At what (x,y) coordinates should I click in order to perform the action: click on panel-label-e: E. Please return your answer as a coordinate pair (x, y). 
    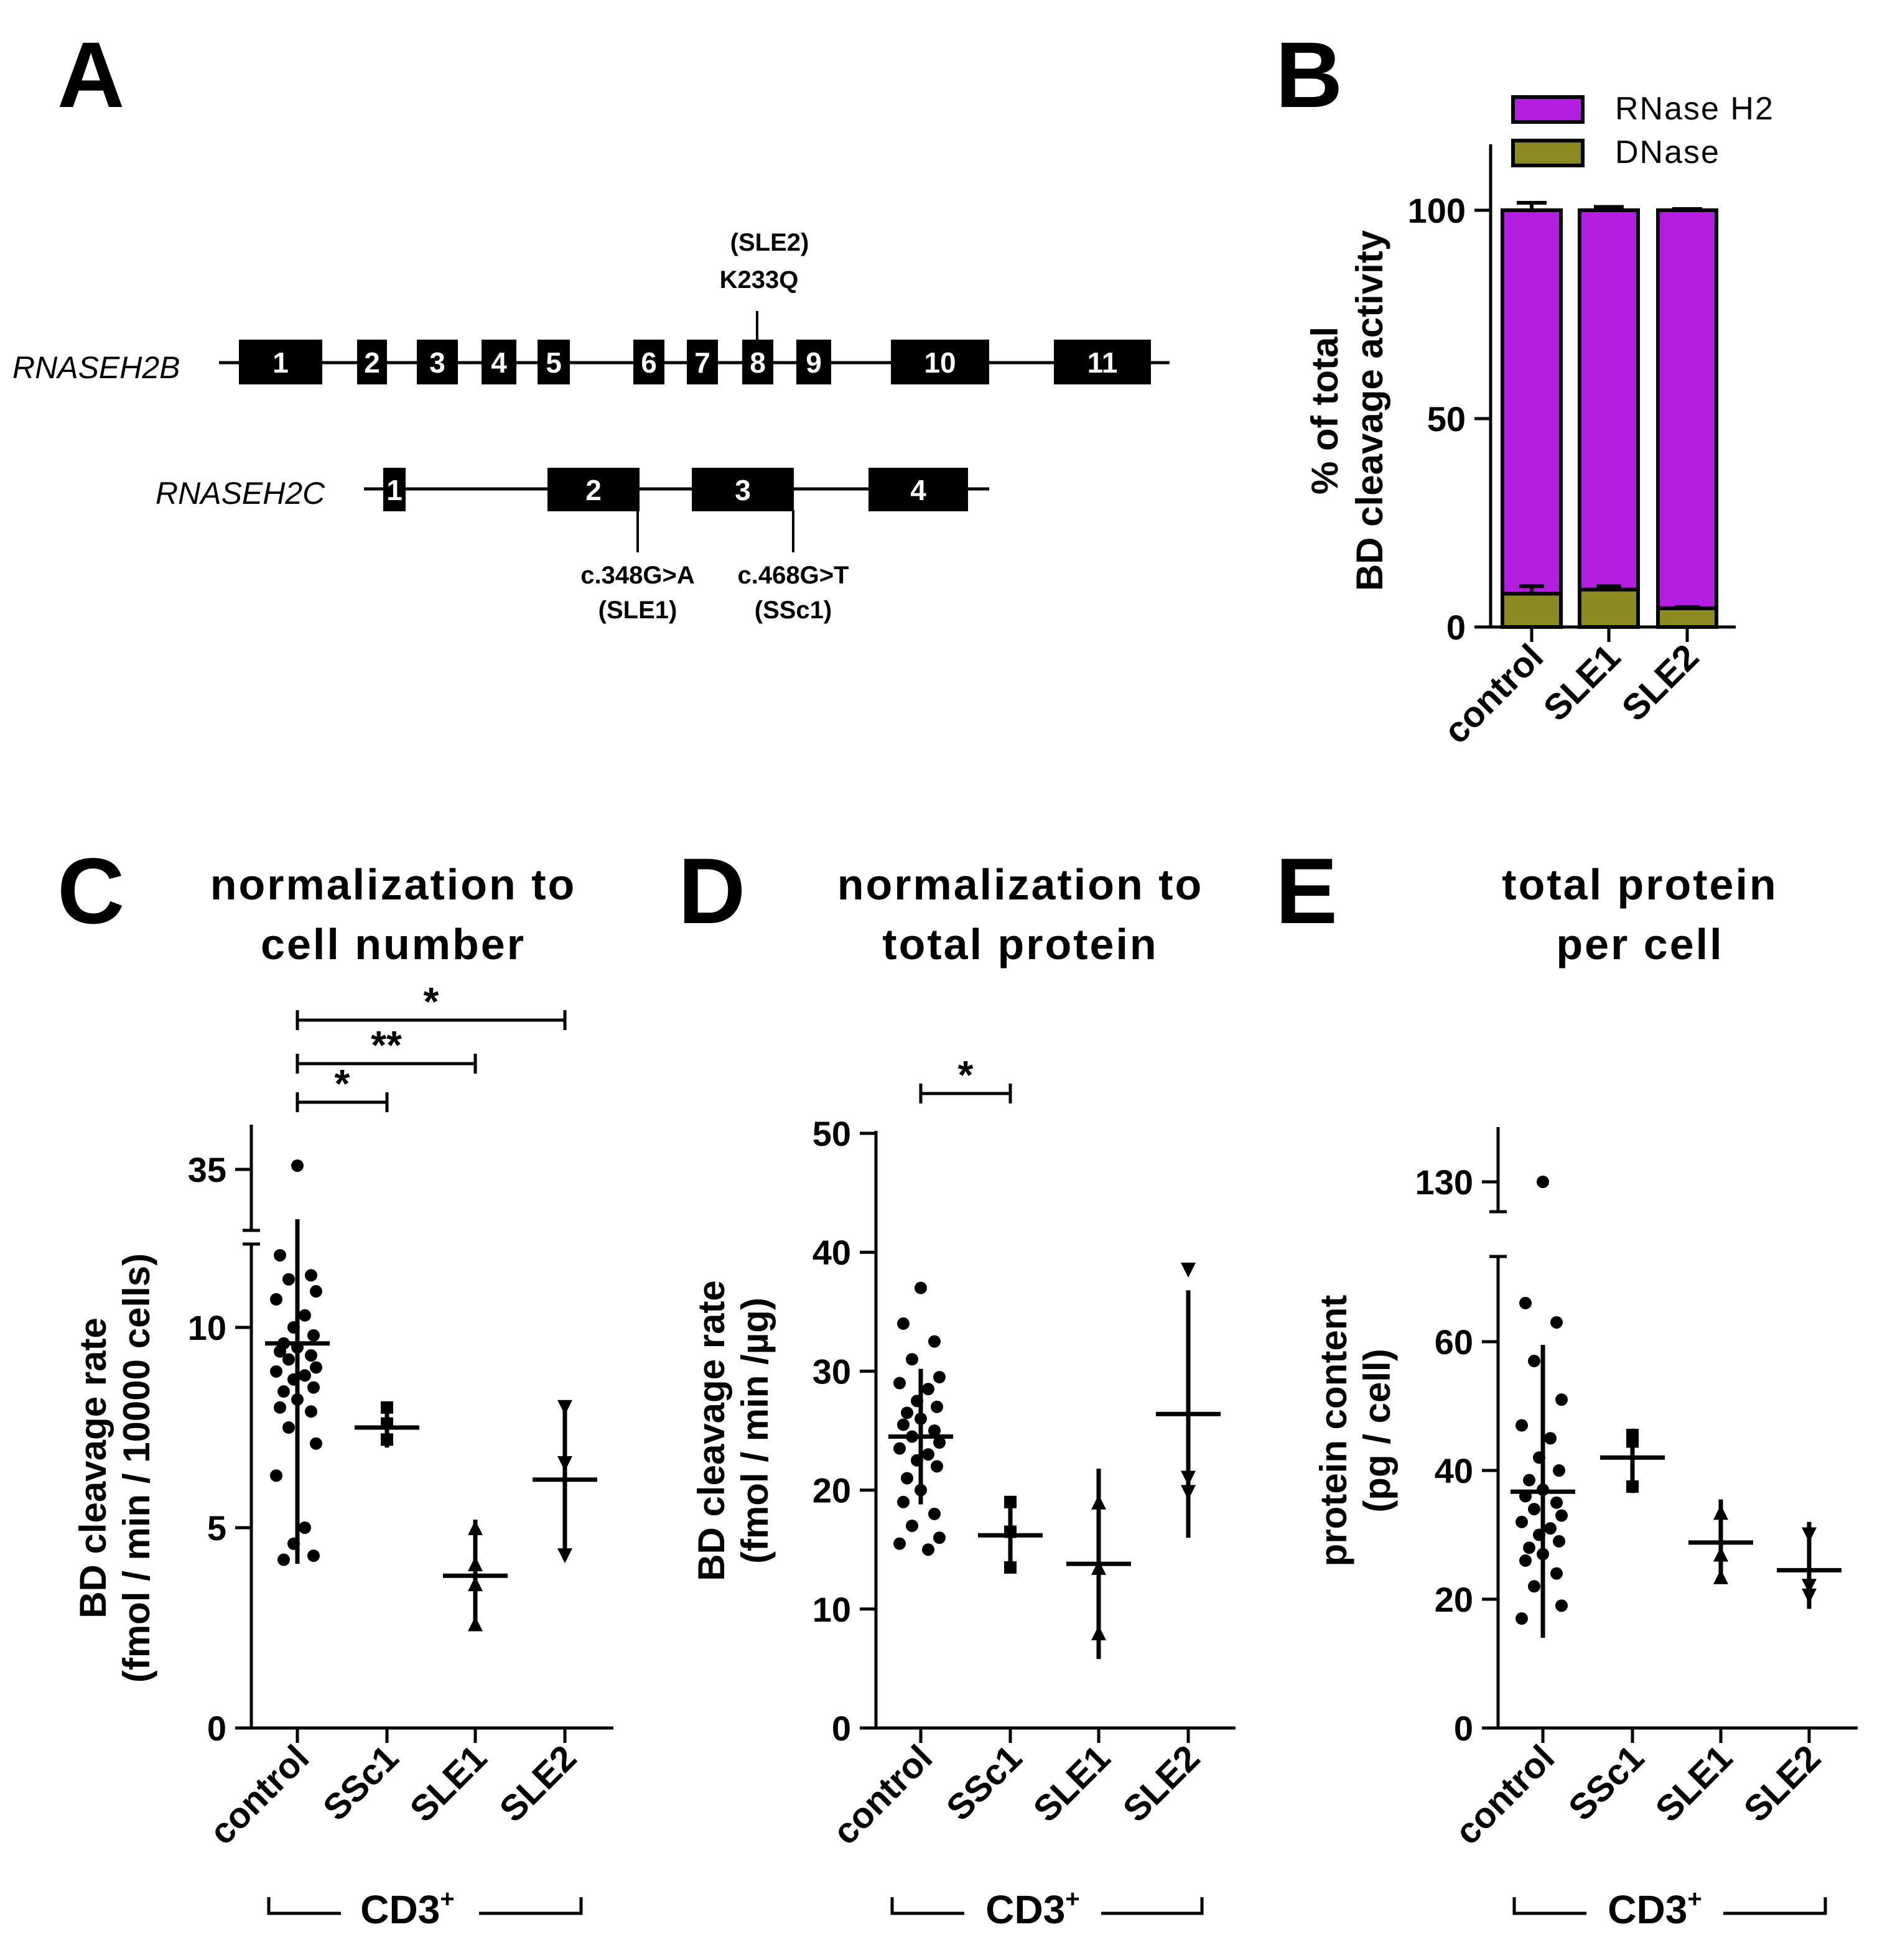
    Looking at the image, I should click on (1306, 890).